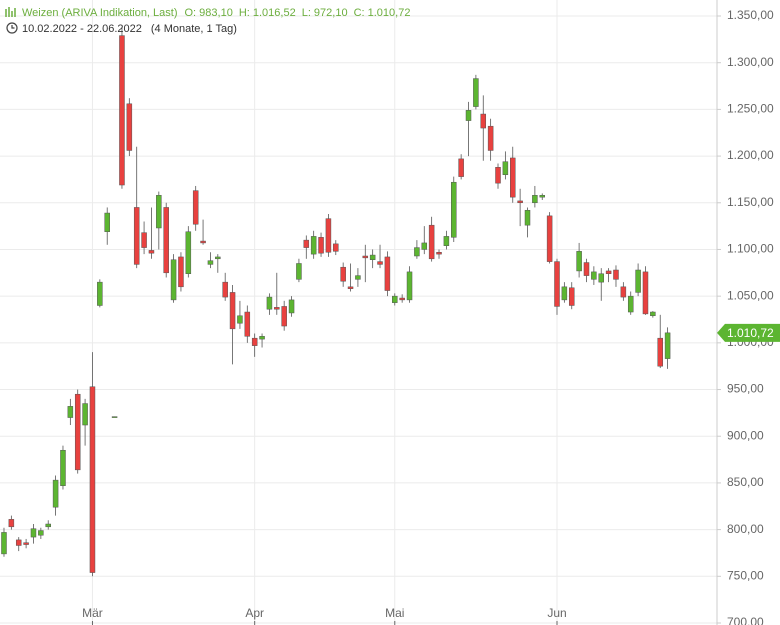  I want to click on y-tick-label: 800,00, so click(745, 529).